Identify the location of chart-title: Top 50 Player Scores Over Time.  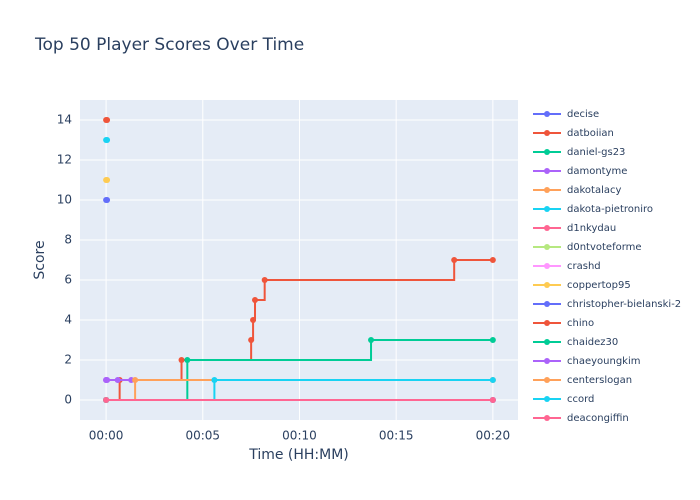
(169, 45).